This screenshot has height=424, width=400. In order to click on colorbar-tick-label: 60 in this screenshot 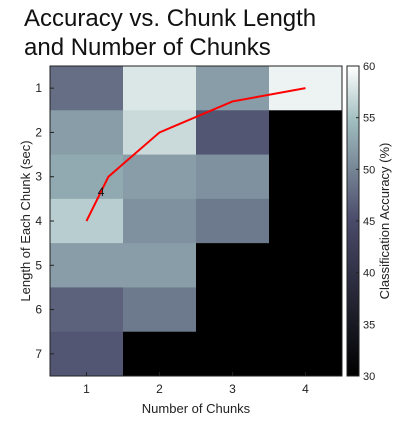, I will do `click(369, 67)`.